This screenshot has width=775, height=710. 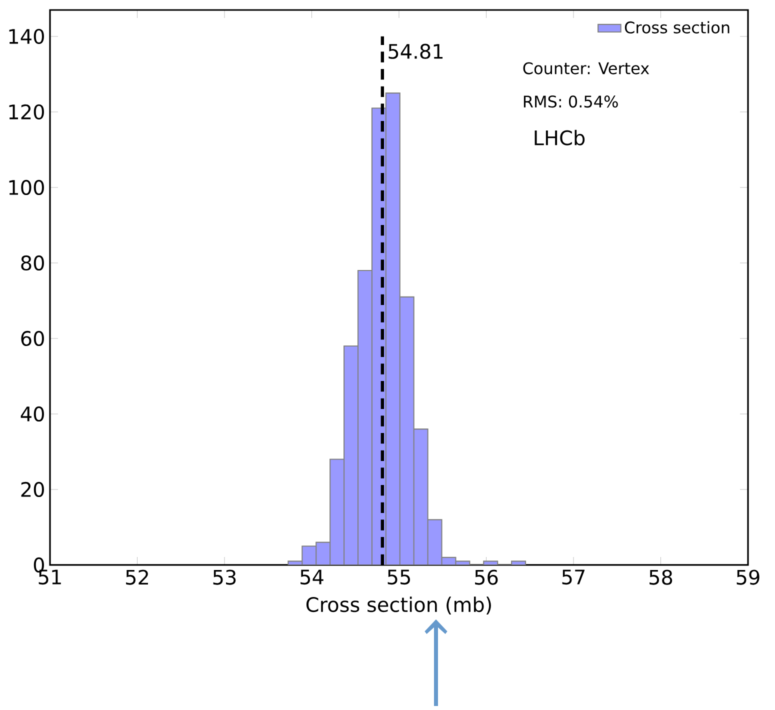 What do you see at coordinates (32, 490) in the screenshot?
I see `y-tick-label: 20` at bounding box center [32, 490].